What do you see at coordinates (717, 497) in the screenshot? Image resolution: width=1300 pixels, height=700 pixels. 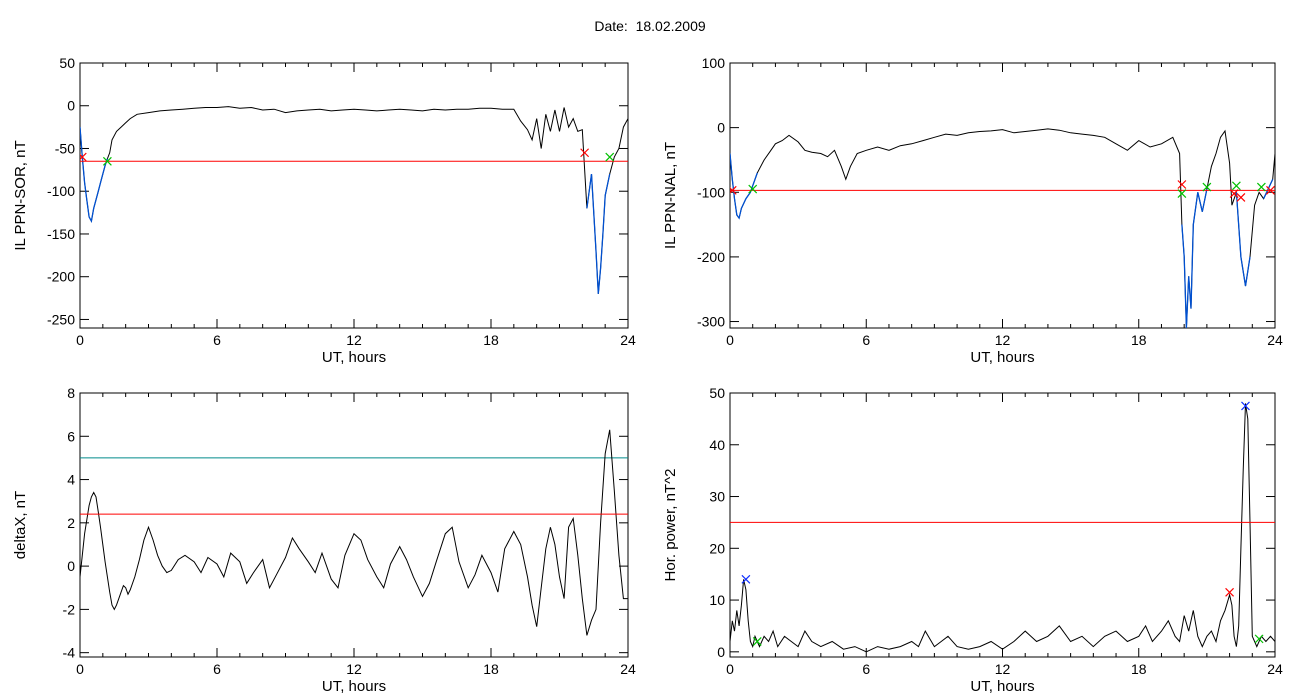 I see `y-tick-label: 30` at bounding box center [717, 497].